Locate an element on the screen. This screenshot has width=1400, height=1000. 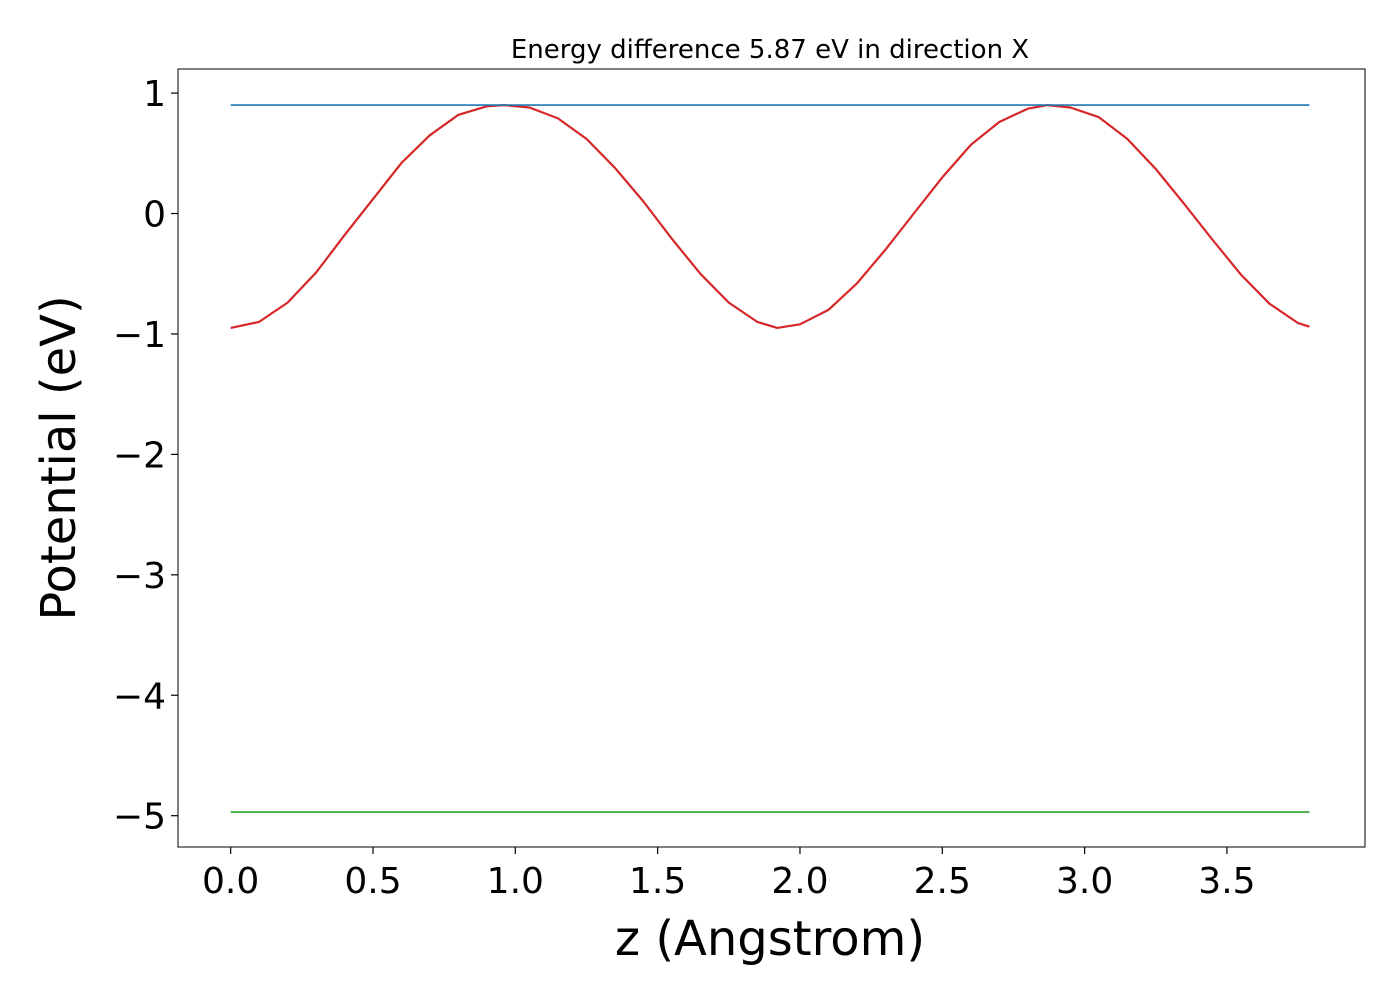
x-axis-label: z (Angstrom) is located at coordinates (770, 939).